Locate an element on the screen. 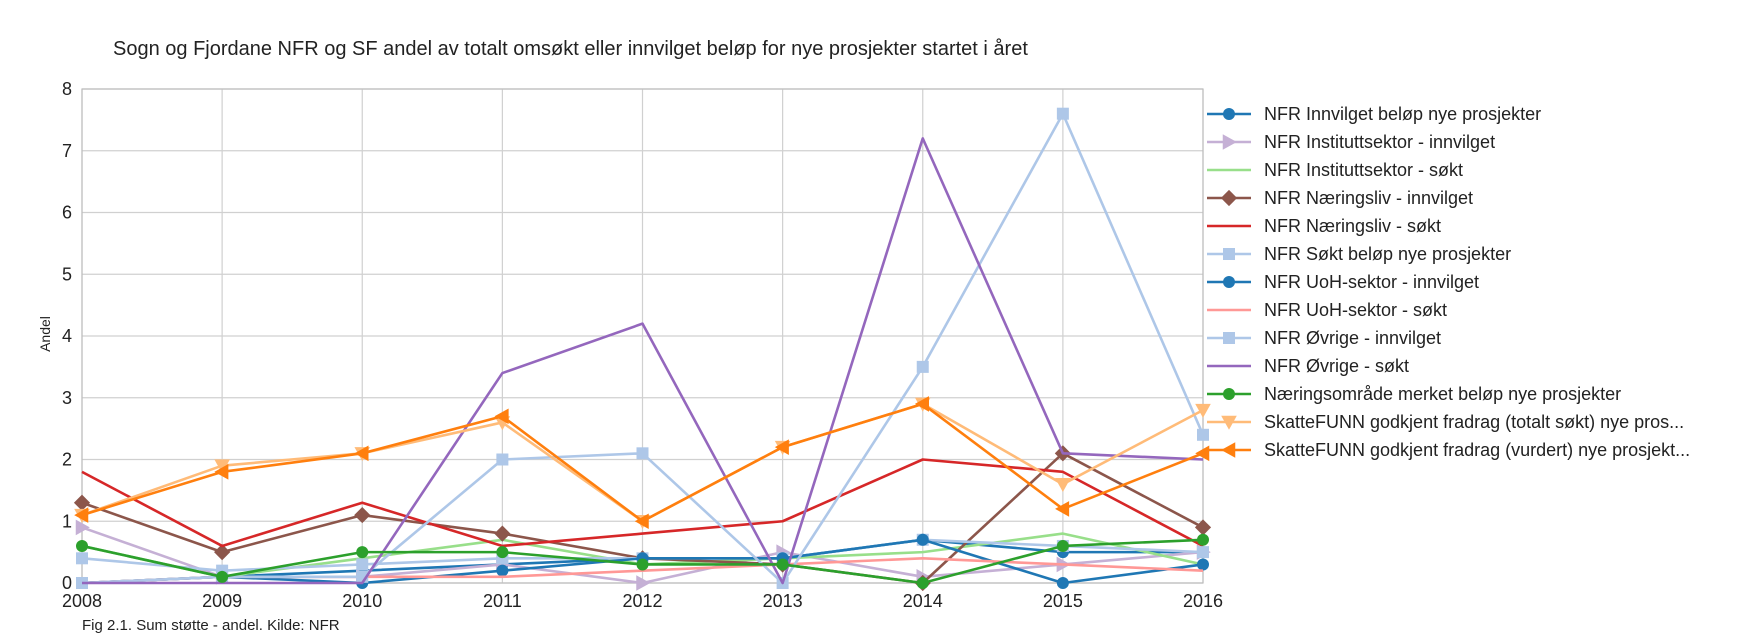 This screenshot has width=1763, height=644. x-tick-label: 2010 is located at coordinates (362, 601).